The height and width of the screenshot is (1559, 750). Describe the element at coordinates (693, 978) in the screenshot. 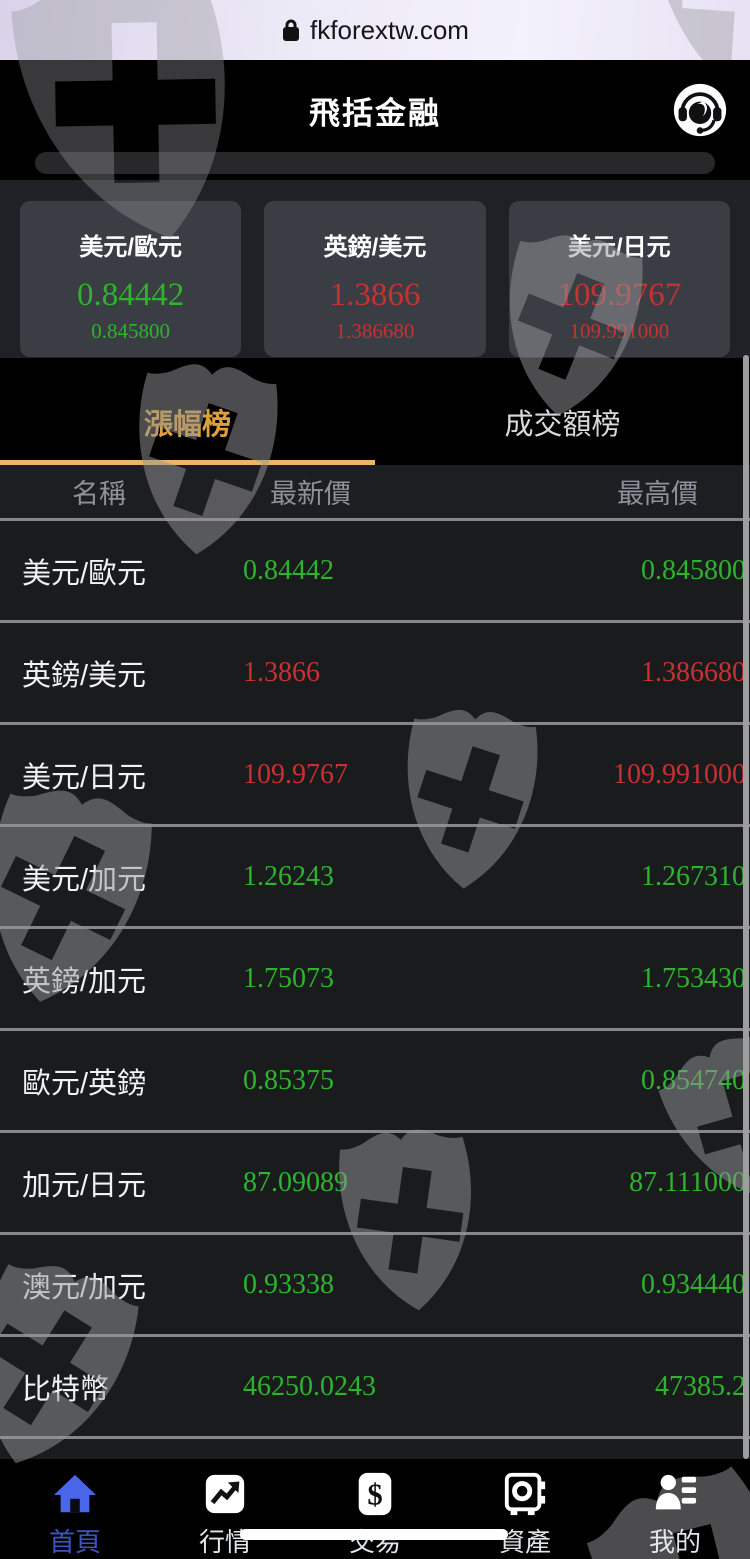

I see `row-high-price: 1.753430` at that location.